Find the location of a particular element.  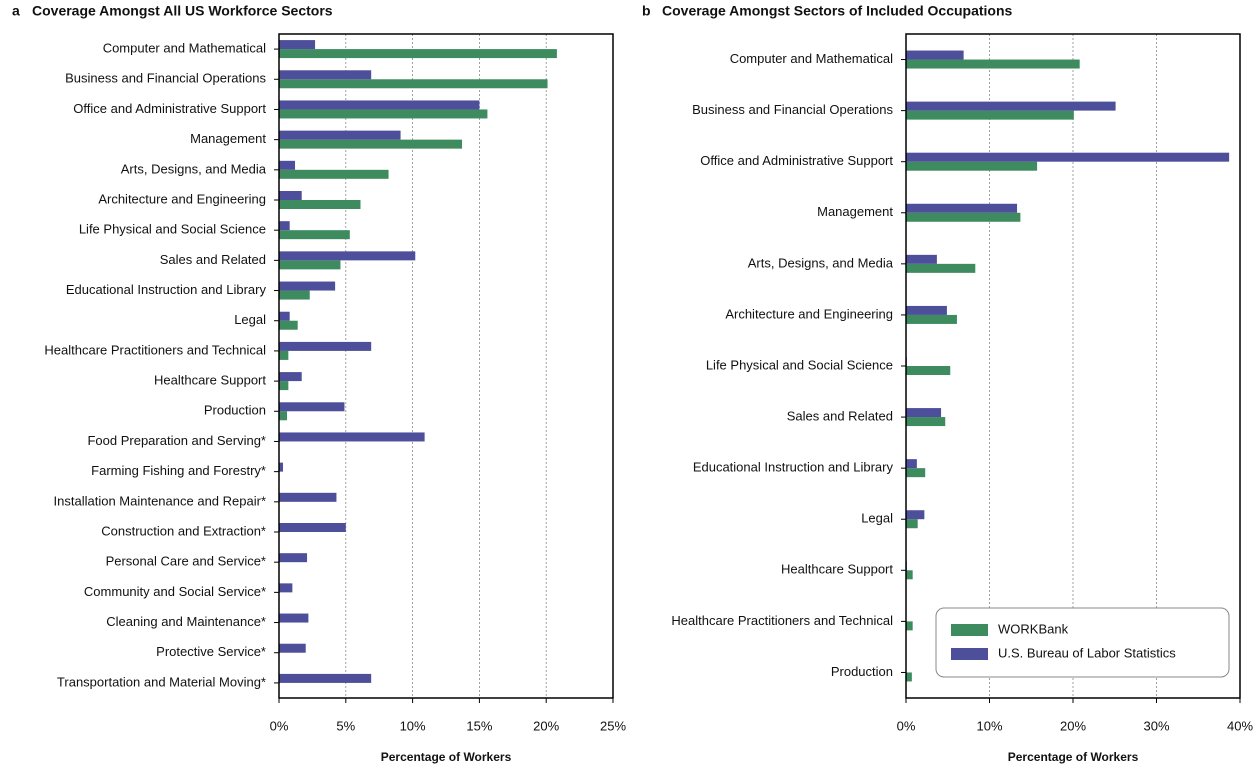

y-tick-label: Food Preparation and Serving* is located at coordinates (176, 440).